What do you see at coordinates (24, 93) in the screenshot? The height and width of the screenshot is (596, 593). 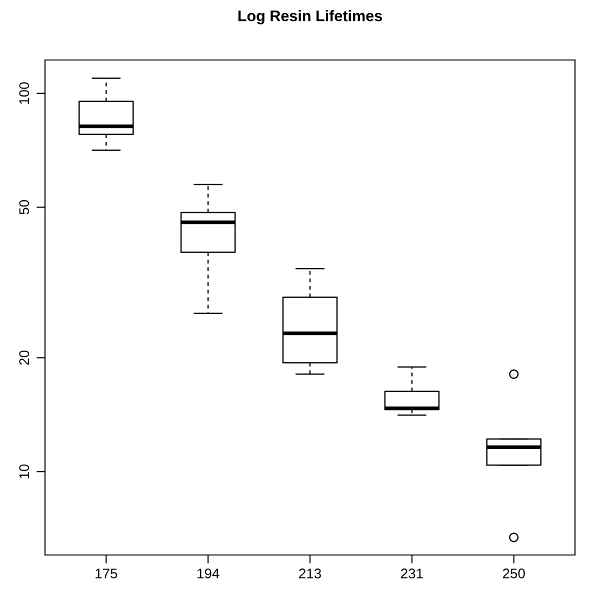 I see `y-tick-label: 100` at bounding box center [24, 93].